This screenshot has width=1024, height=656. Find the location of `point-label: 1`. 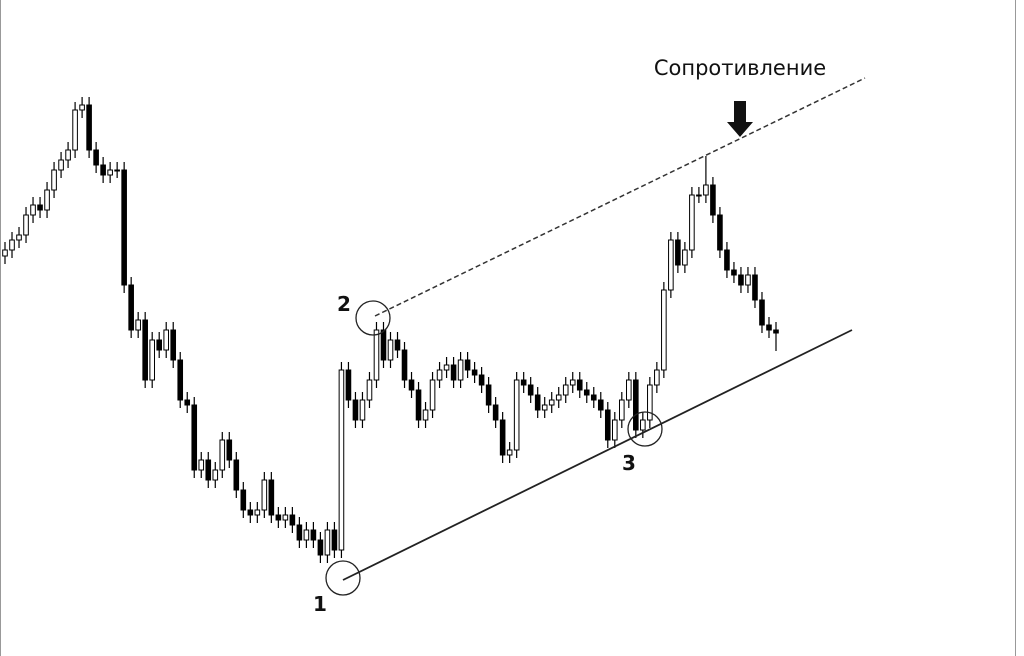

point-label: 1 is located at coordinates (320, 604).